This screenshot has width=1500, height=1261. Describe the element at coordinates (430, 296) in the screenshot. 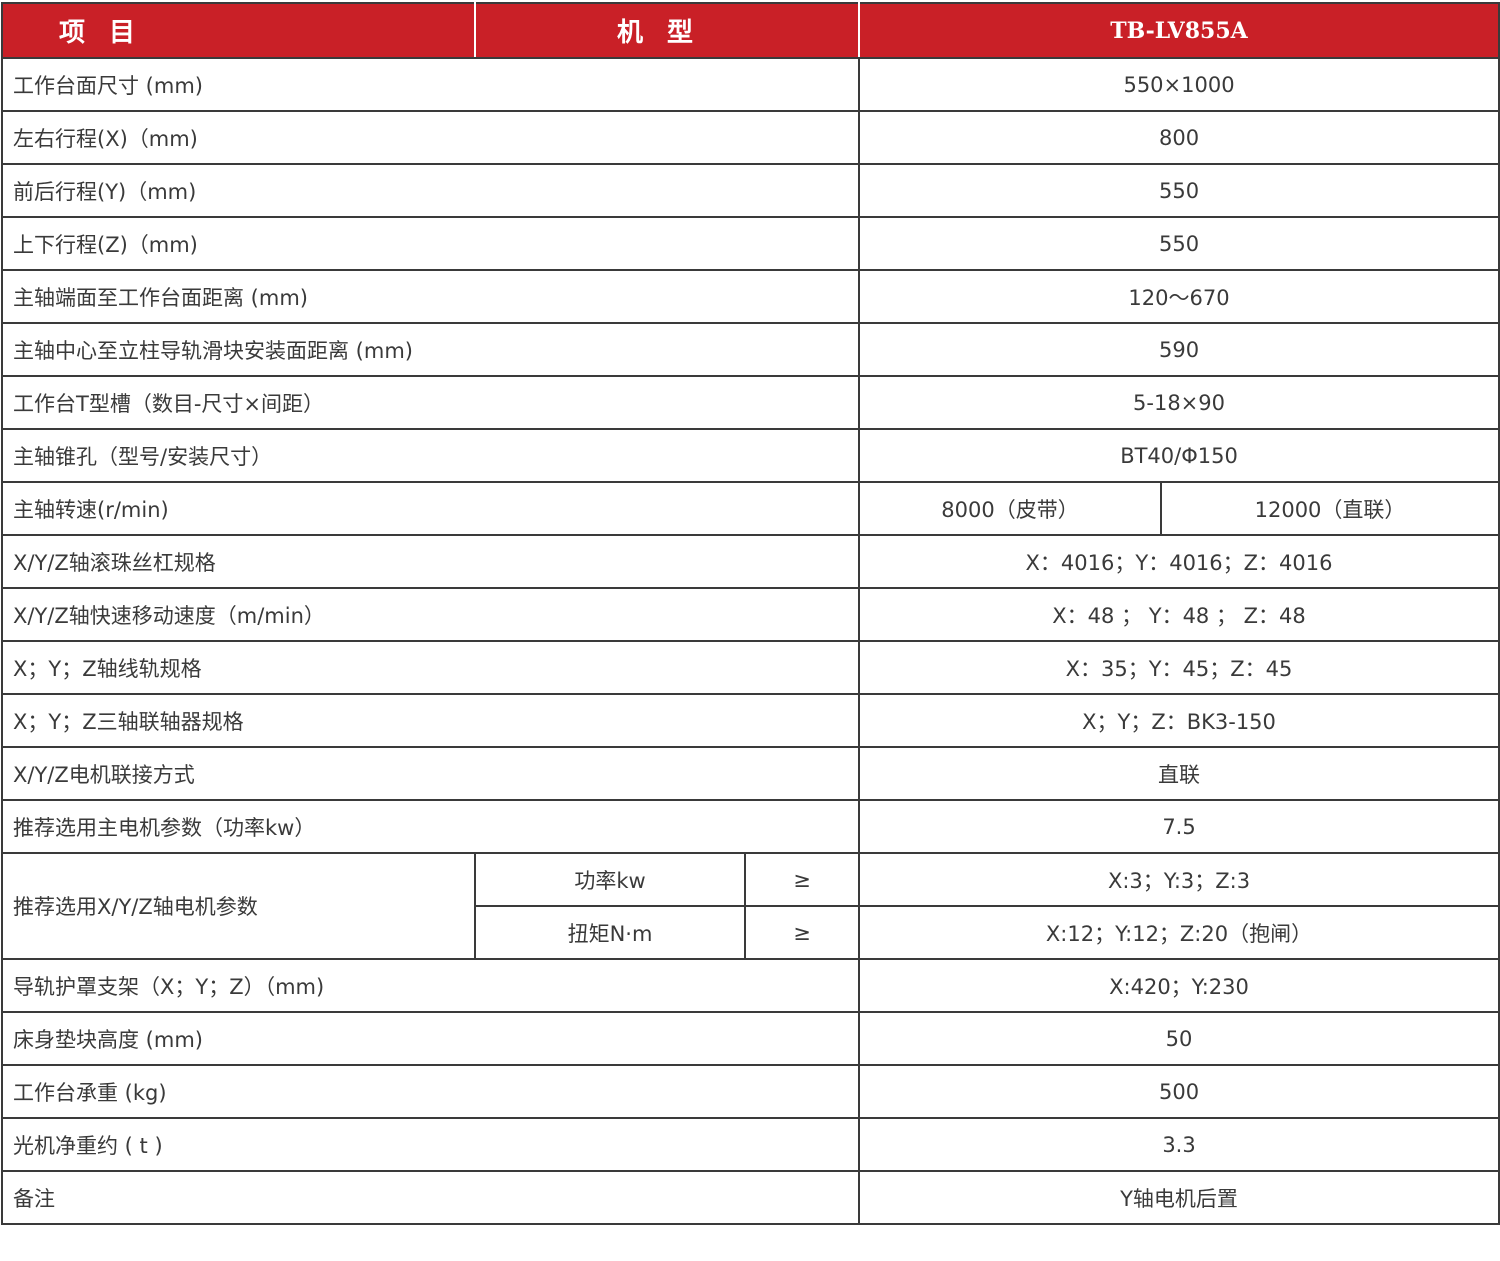

I see `row-label: 主轴端面至工作台面距离 (mm)` at that location.